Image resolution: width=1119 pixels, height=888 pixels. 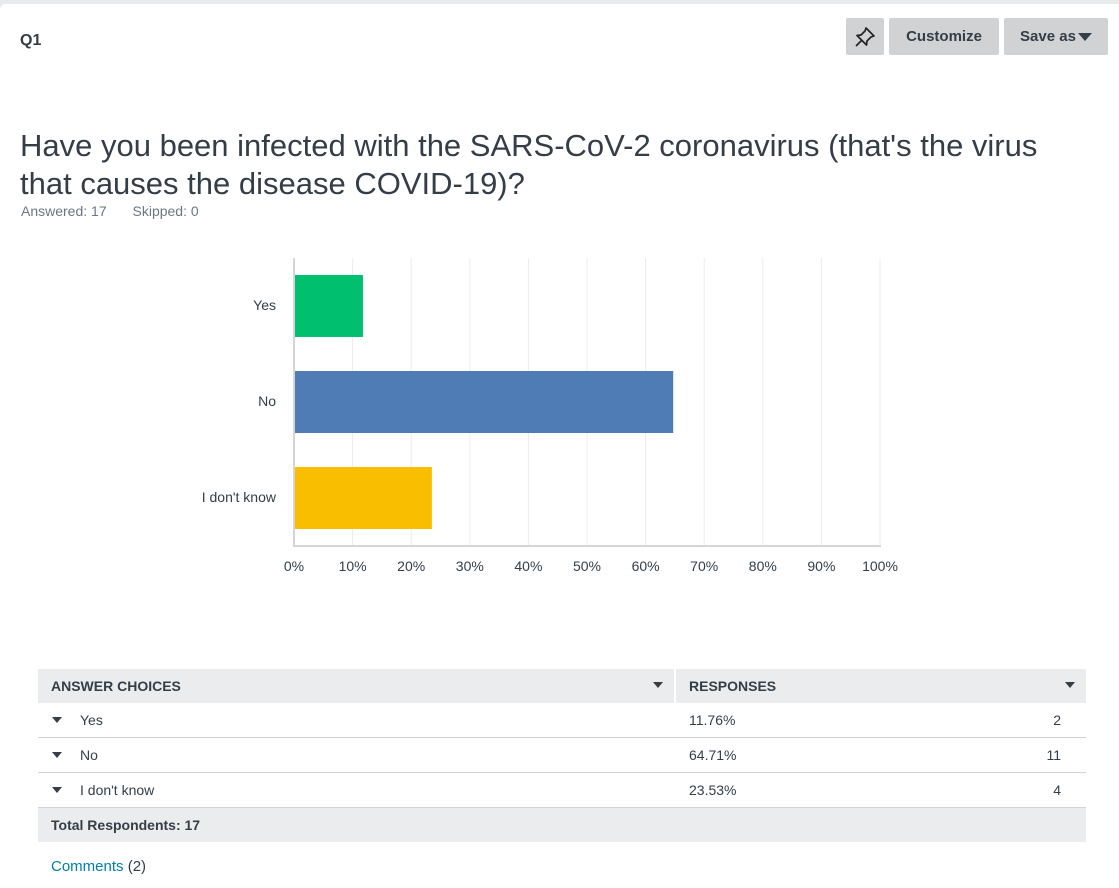 What do you see at coordinates (89, 755) in the screenshot?
I see `answer-choice-label: No` at bounding box center [89, 755].